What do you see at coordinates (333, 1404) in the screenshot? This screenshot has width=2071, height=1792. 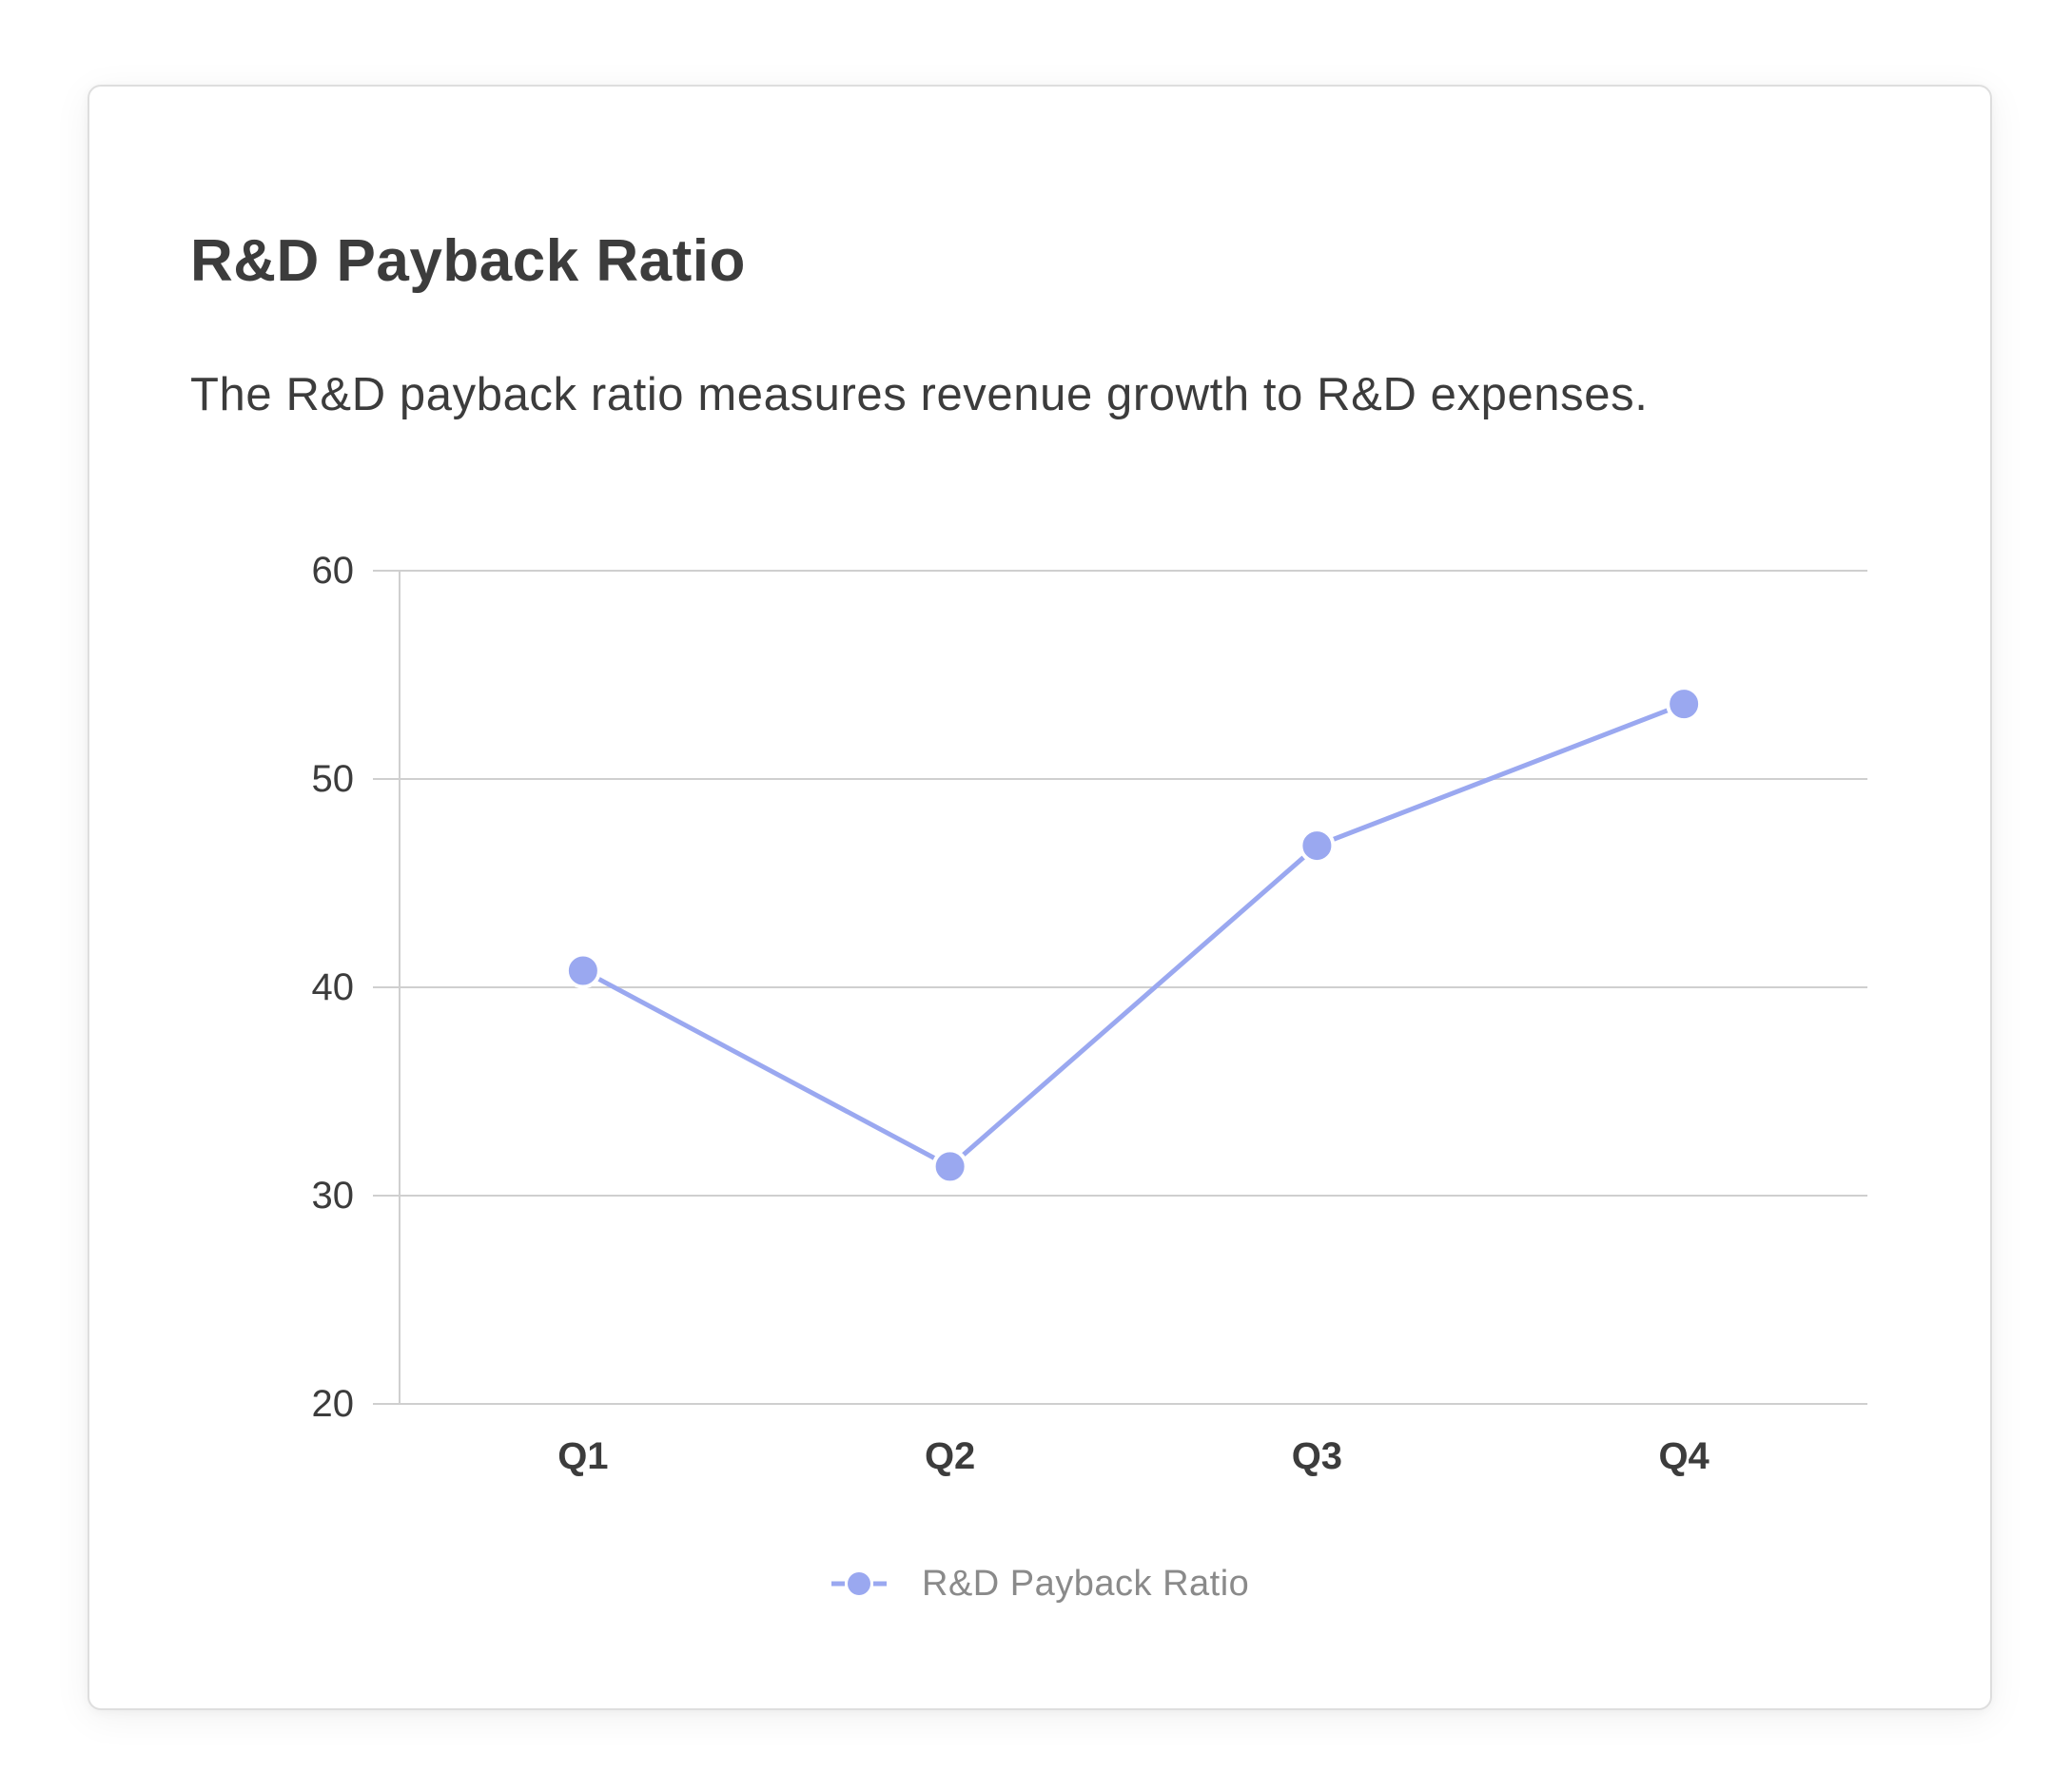 I see `y-tick-label: 20` at bounding box center [333, 1404].